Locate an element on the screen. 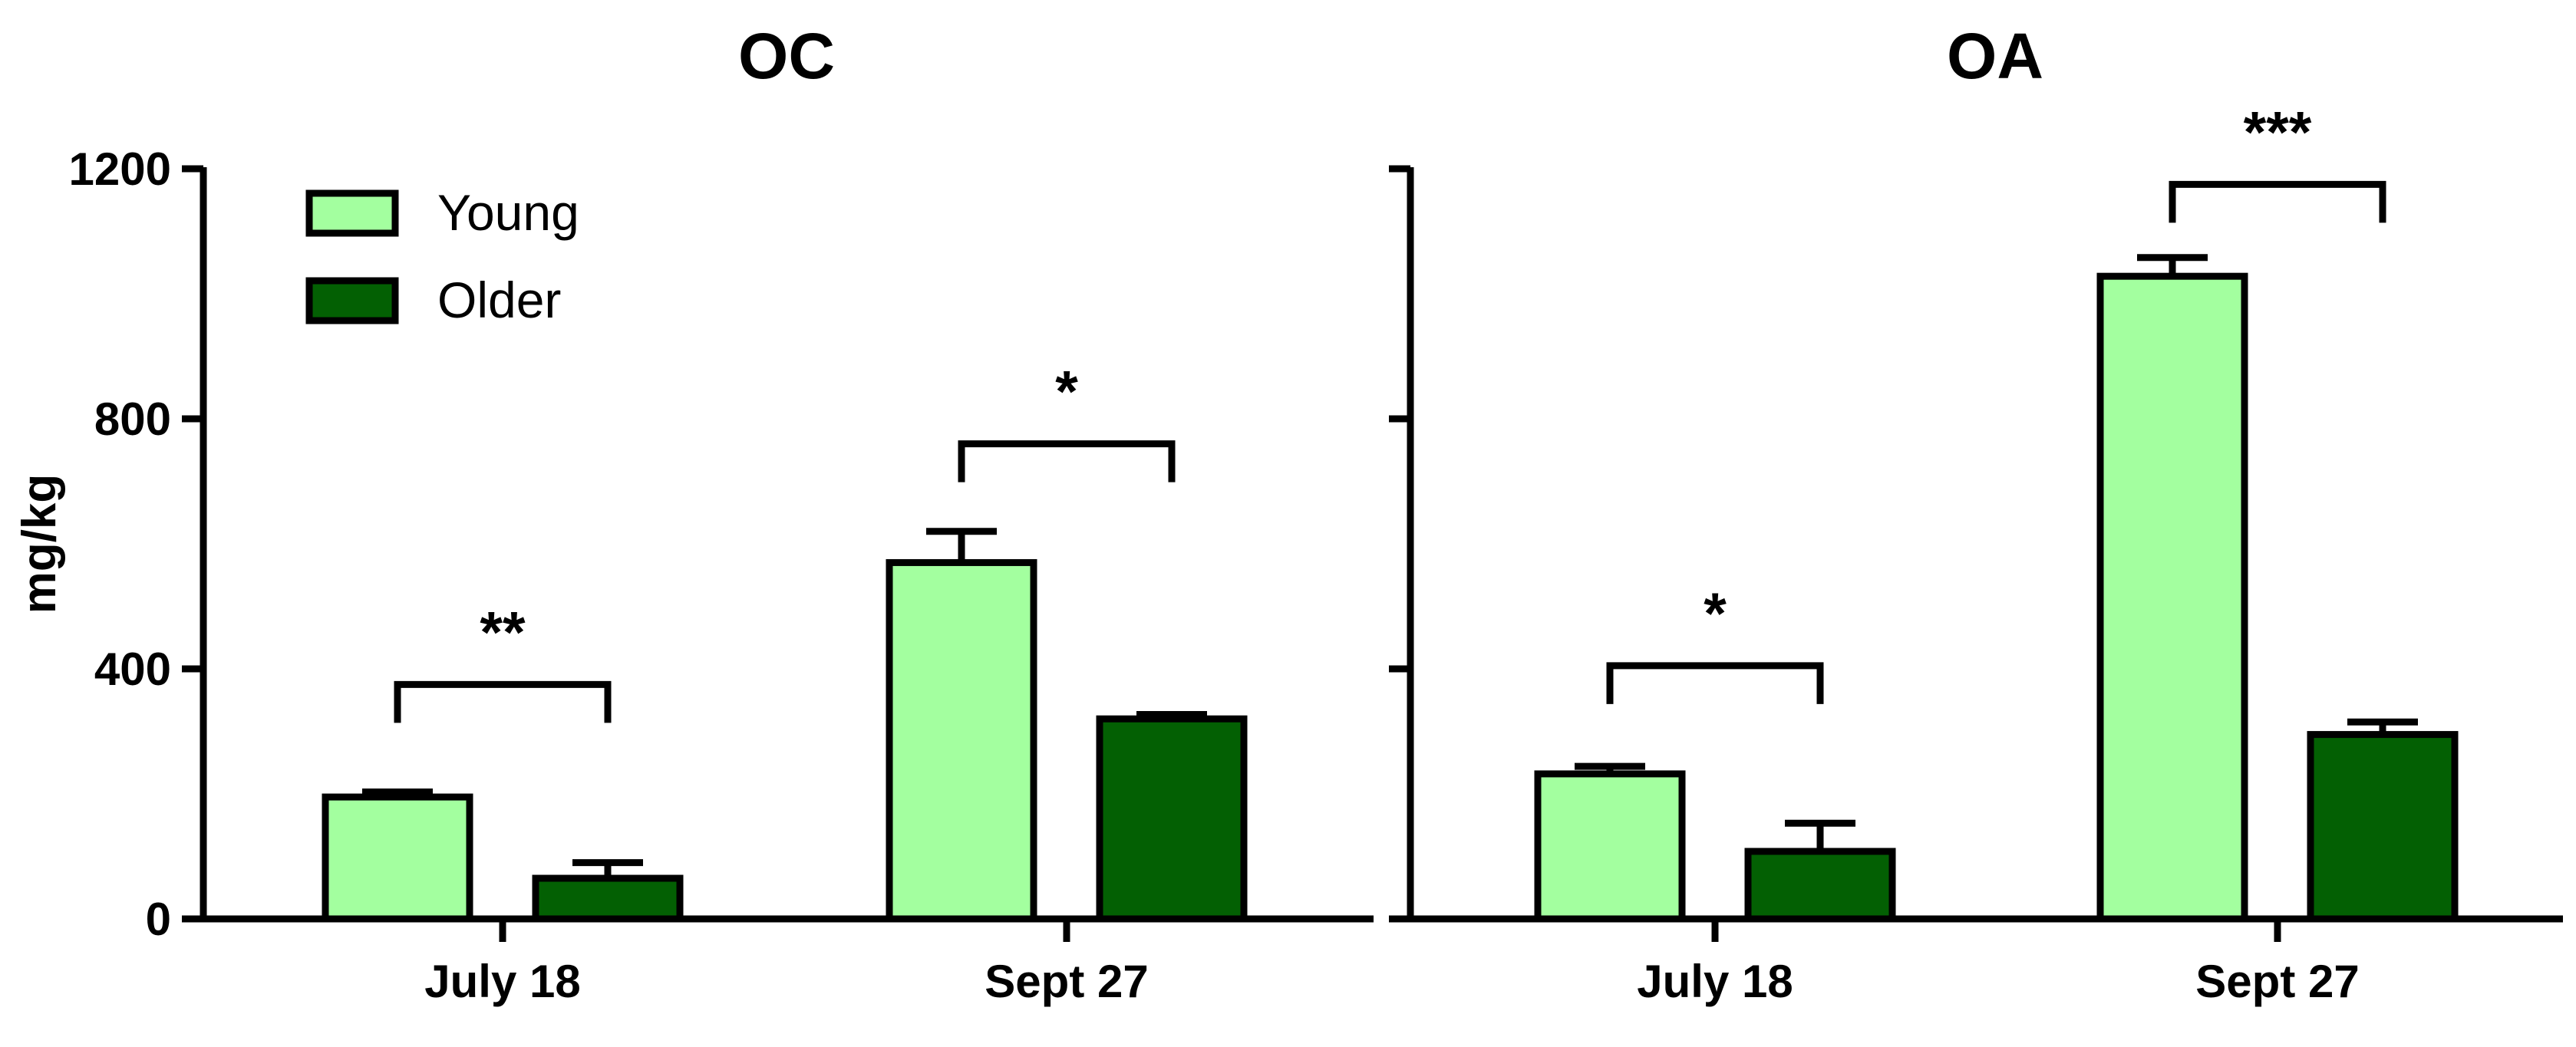 The height and width of the screenshot is (1047, 2576). legend-label: Young is located at coordinates (508, 212).